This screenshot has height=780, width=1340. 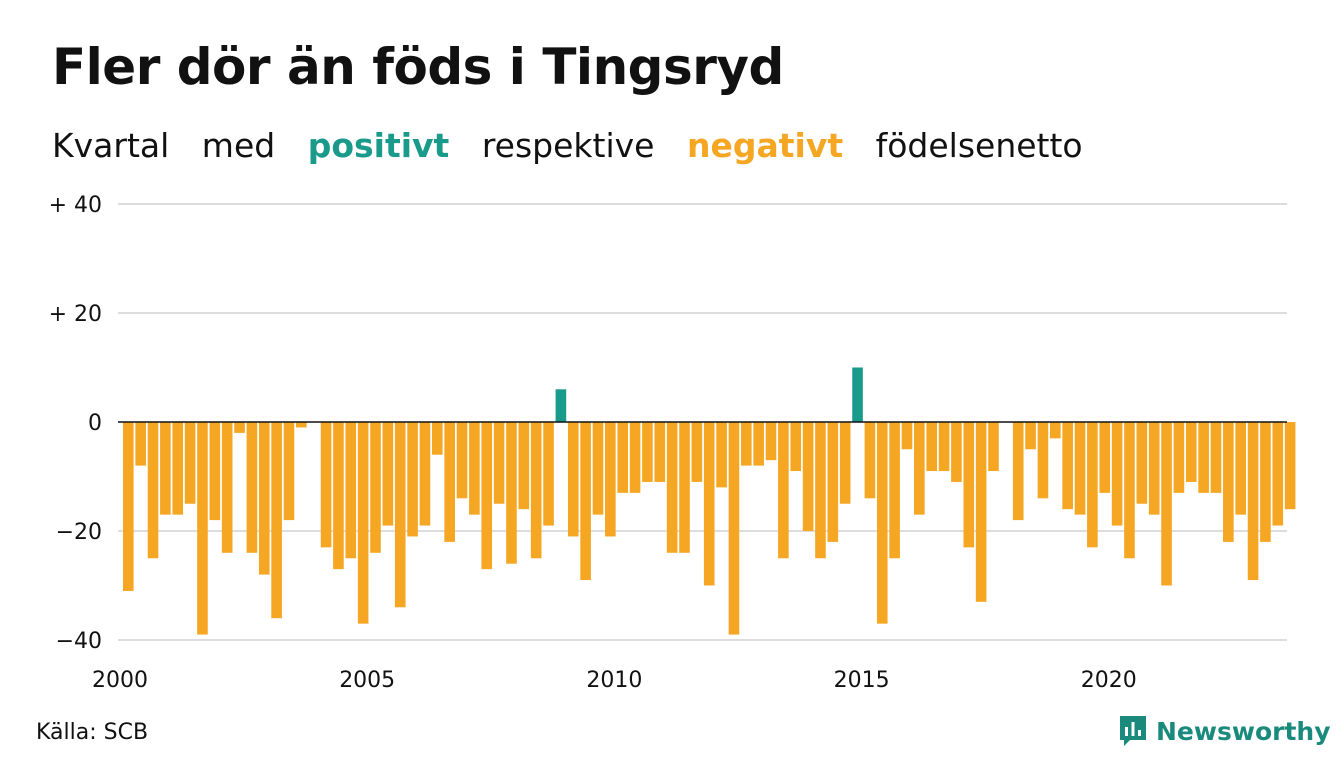 I want to click on x-axis-labels: 2000 2005 2010 2015 2020, so click(x=614, y=680).